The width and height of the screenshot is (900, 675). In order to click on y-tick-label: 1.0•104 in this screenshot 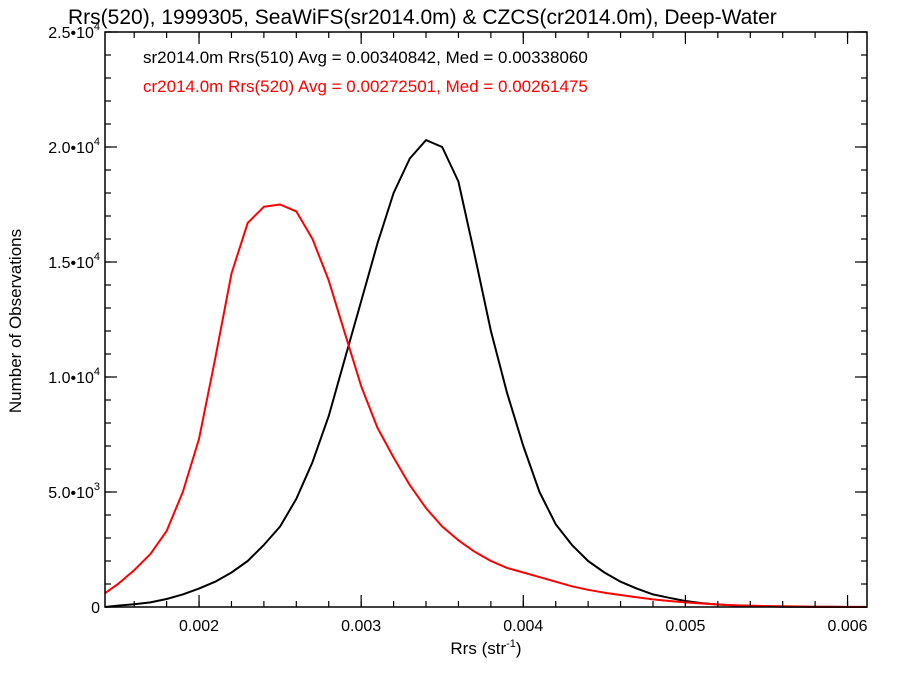, I will do `click(74, 376)`.